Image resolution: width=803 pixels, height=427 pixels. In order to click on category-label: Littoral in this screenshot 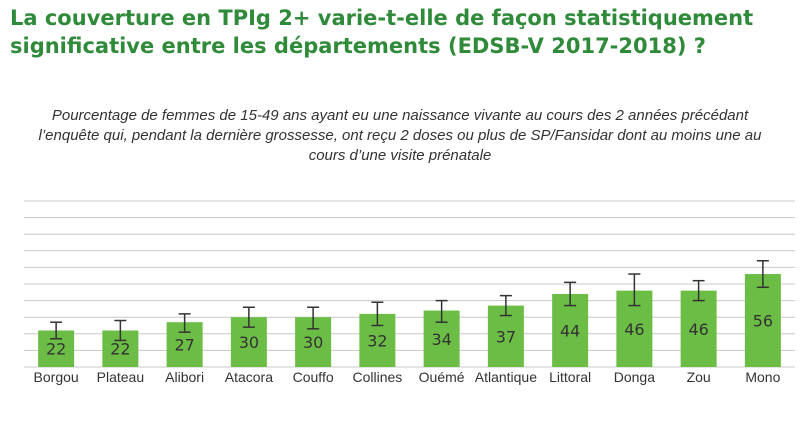, I will do `click(570, 377)`.